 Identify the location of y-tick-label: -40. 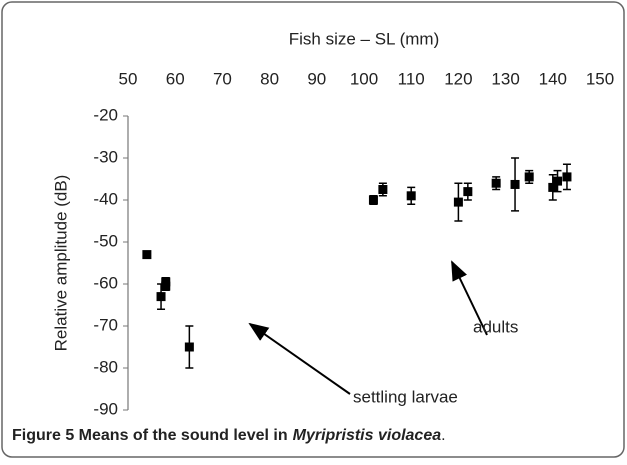
(105, 198).